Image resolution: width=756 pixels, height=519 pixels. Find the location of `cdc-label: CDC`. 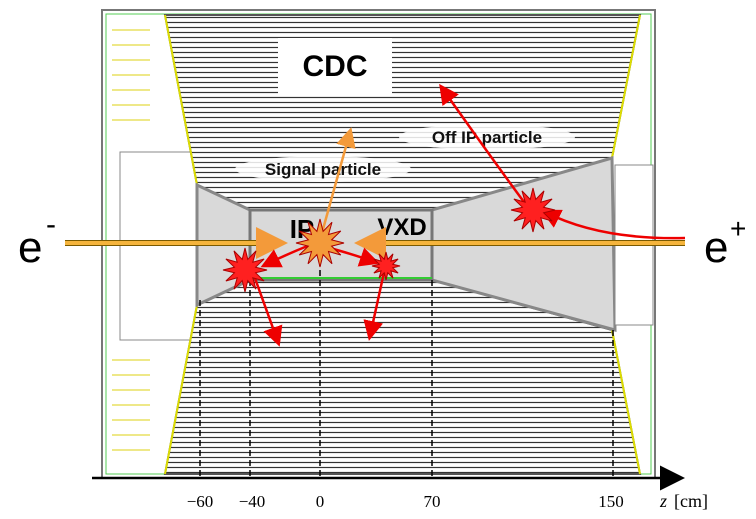

cdc-label: CDC is located at coordinates (335, 66).